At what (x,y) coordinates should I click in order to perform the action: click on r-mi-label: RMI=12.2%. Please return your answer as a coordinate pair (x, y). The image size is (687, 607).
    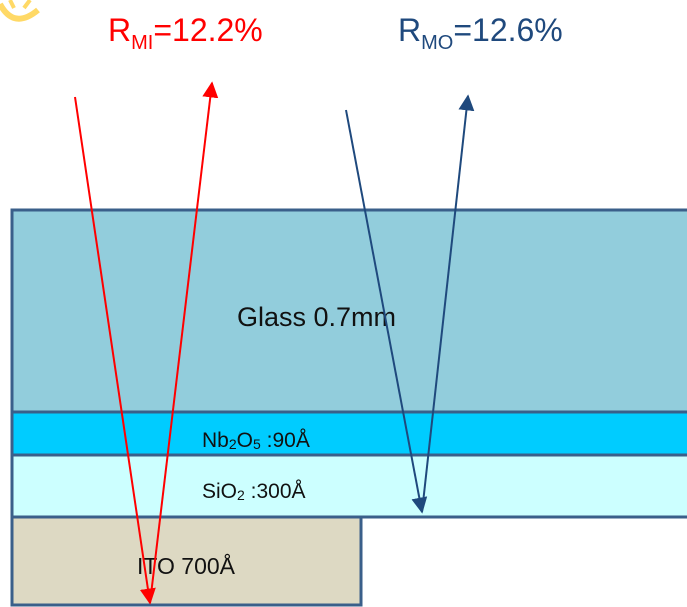
    Looking at the image, I should click on (185, 33).